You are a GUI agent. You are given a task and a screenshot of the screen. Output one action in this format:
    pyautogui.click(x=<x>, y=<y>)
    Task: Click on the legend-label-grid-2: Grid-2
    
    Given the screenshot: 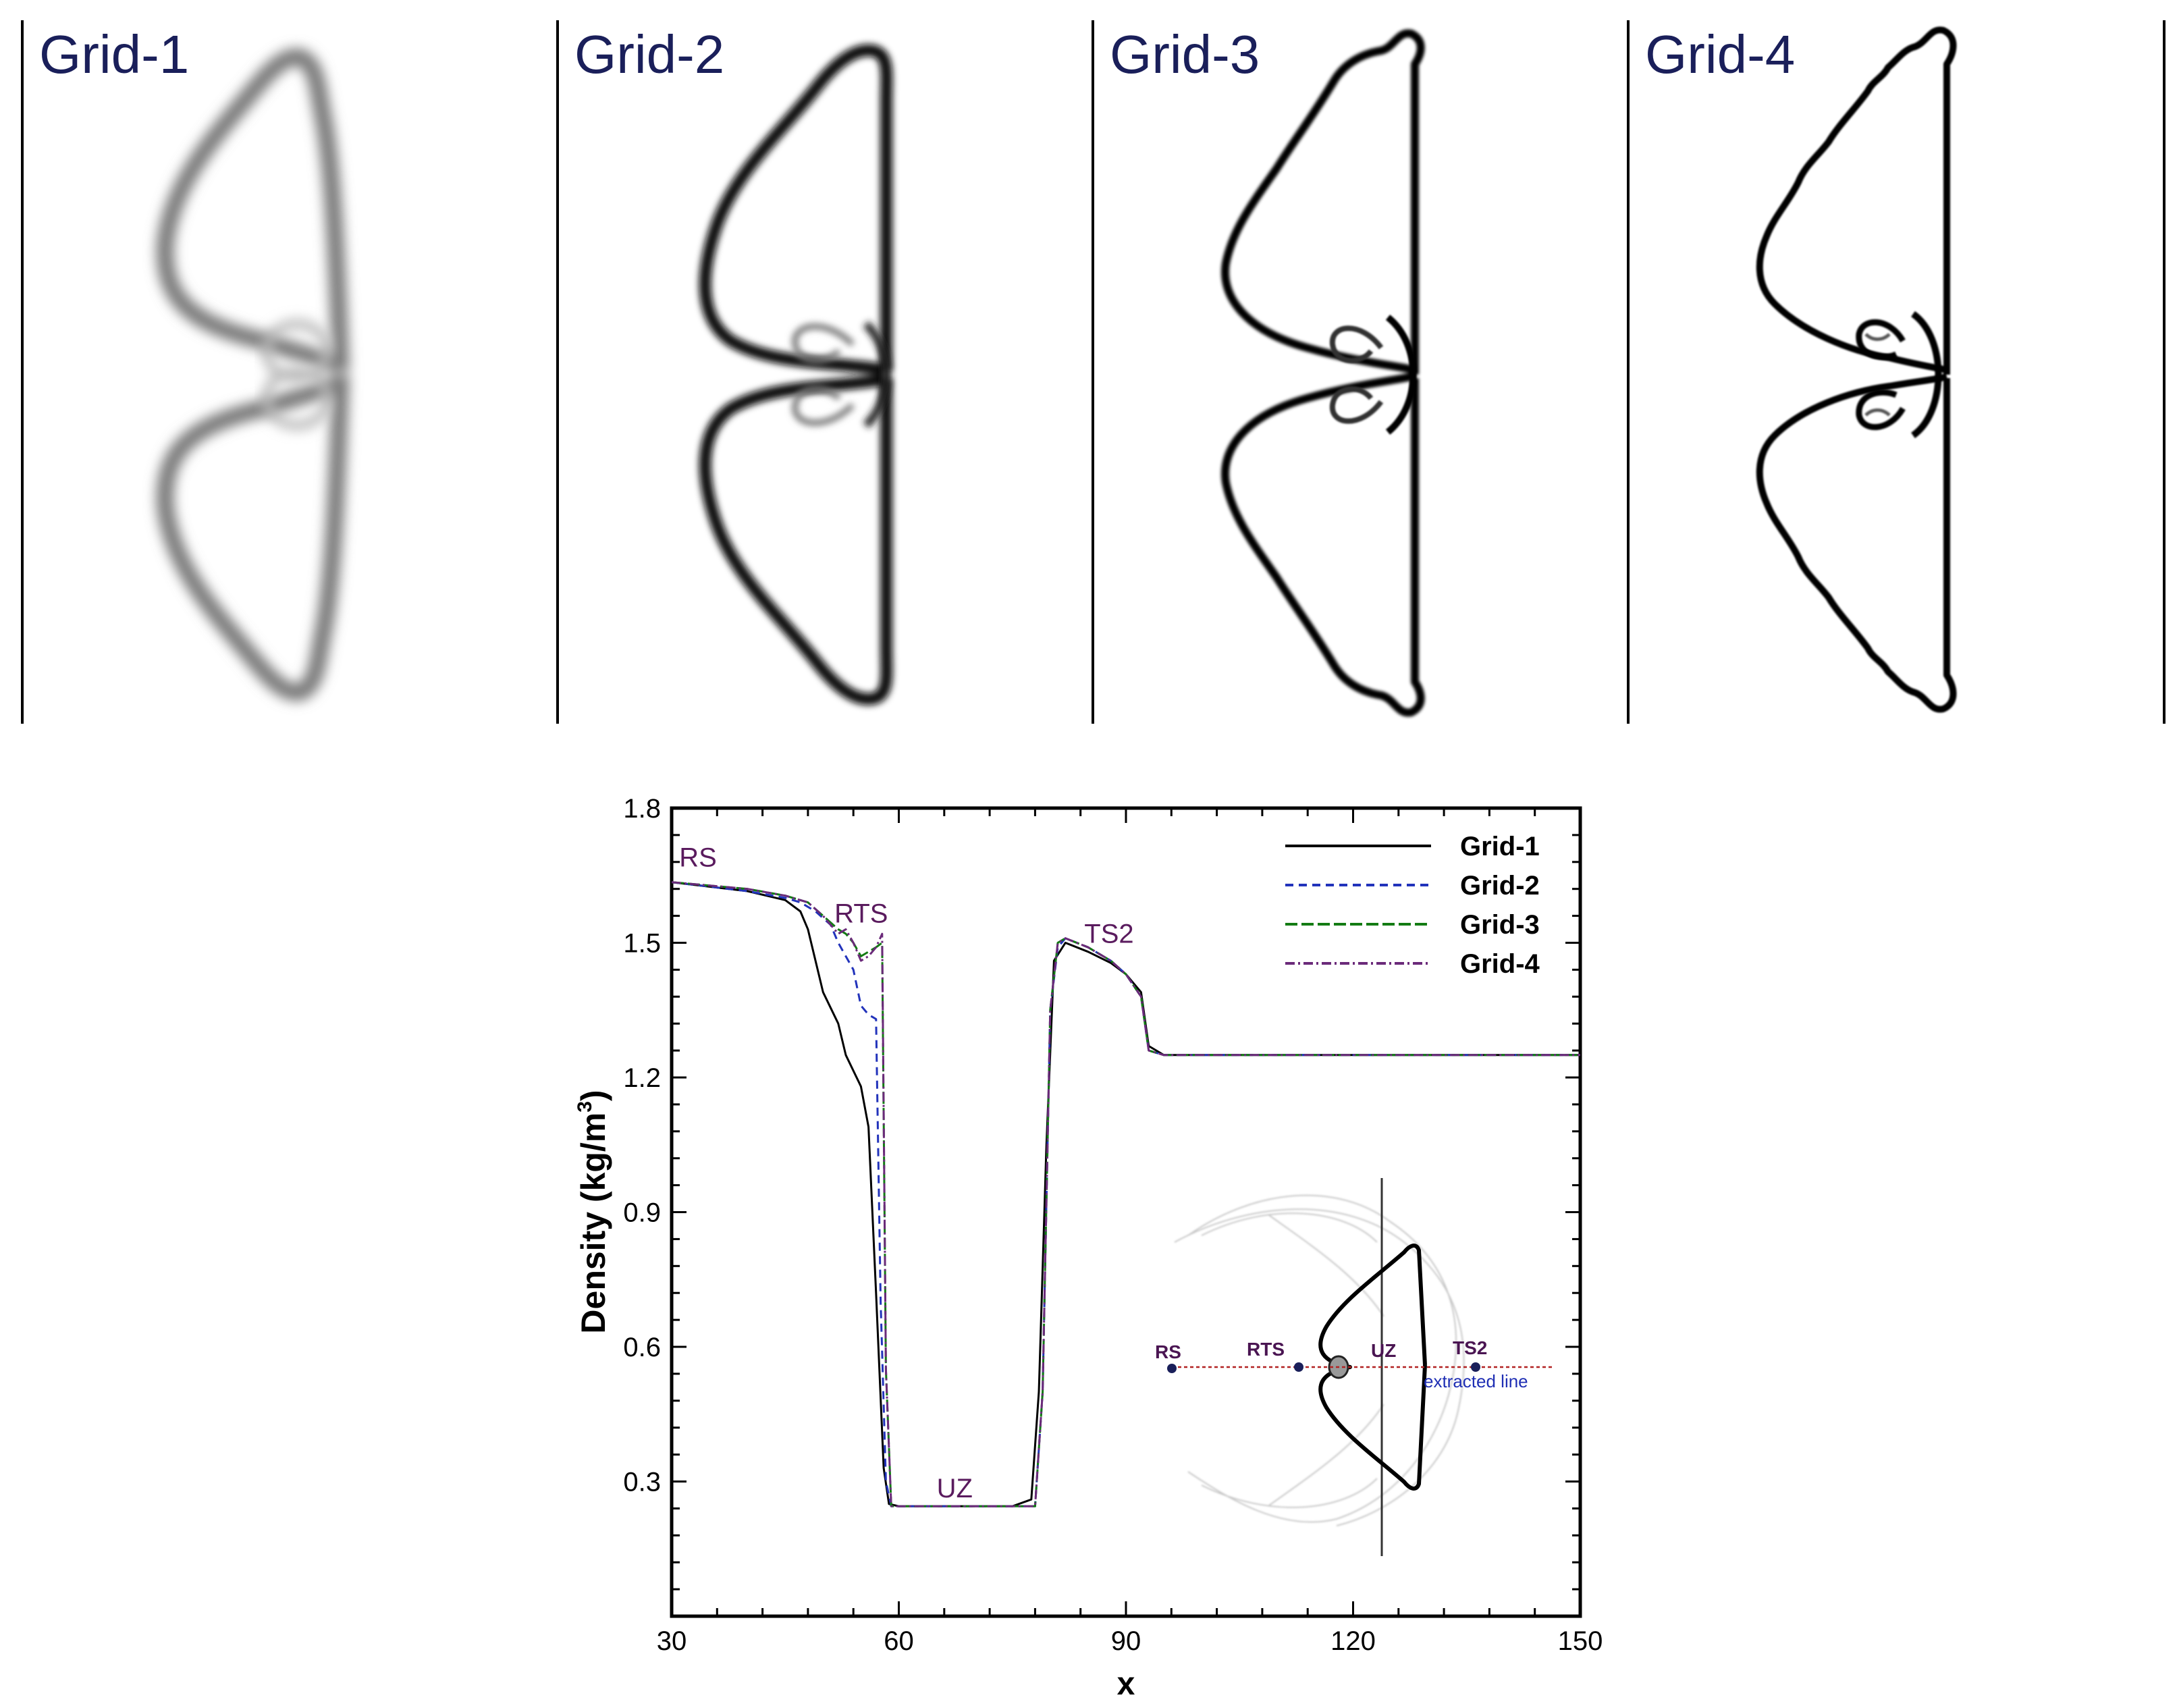 What is the action you would take?
    pyautogui.click(x=1500, y=886)
    